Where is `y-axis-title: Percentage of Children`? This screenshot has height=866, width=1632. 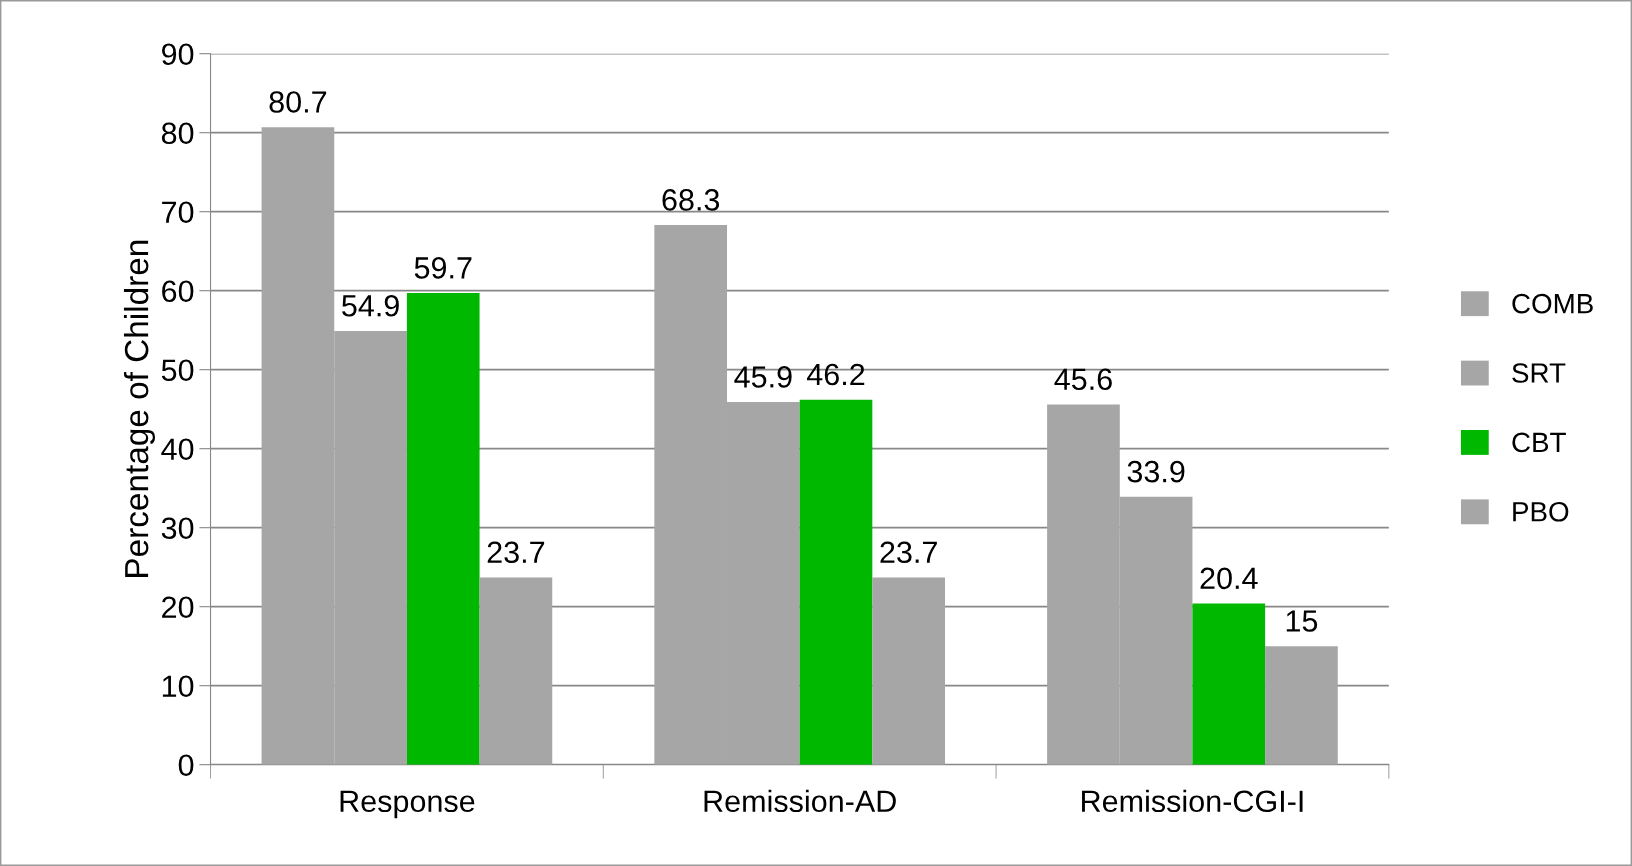 y-axis-title: Percentage of Children is located at coordinates (139, 408).